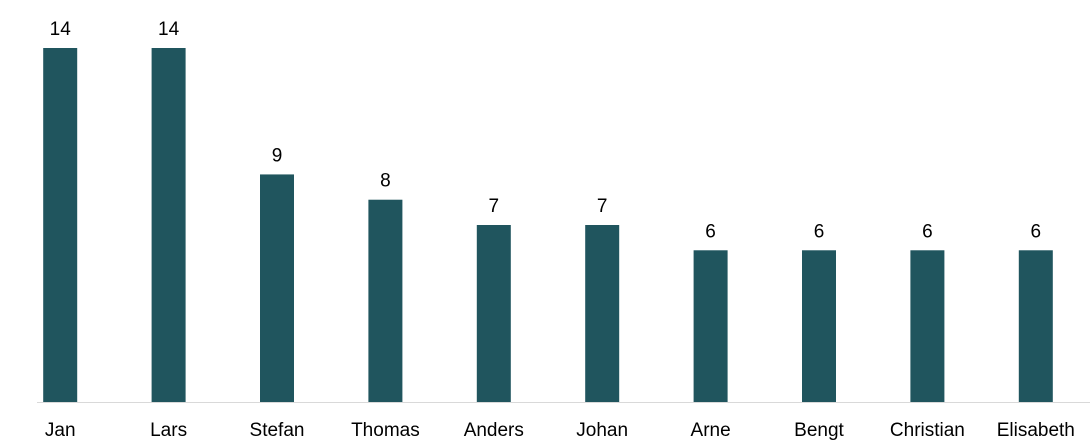 This screenshot has height=443, width=1090. What do you see at coordinates (711, 430) in the screenshot?
I see `category-label-arne: Arne` at bounding box center [711, 430].